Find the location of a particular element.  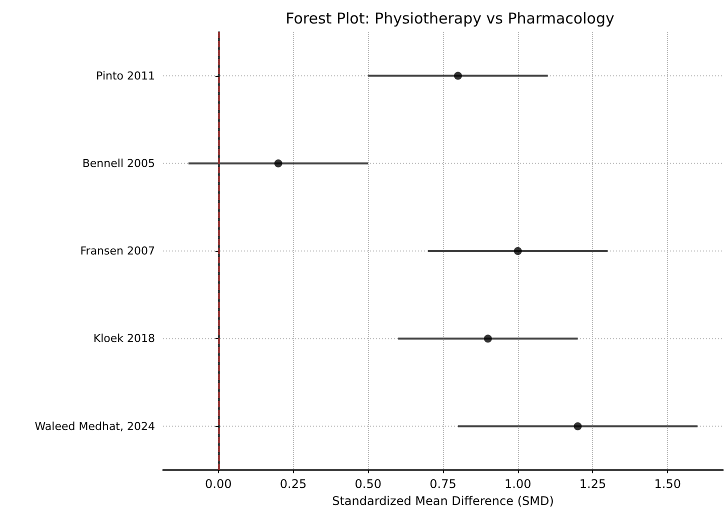

x-tick-label: 0.75 is located at coordinates (443, 484).